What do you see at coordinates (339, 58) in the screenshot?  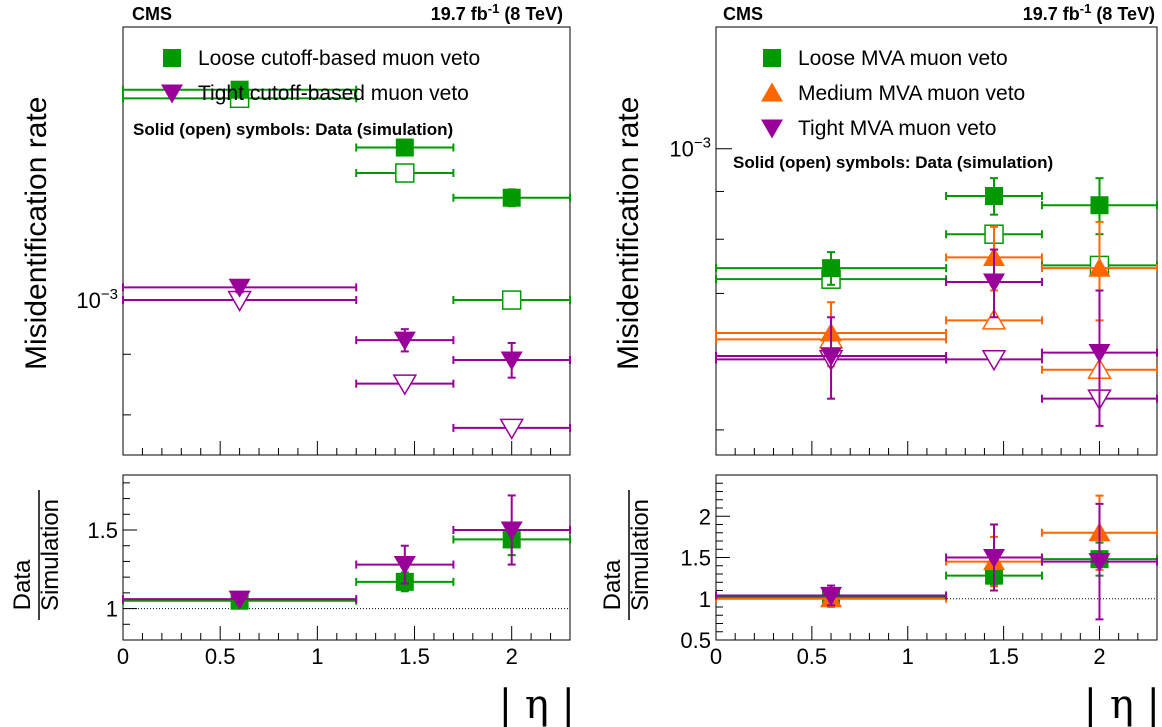 I see `legend-entry-label: Loose cutoff-based muon veto` at bounding box center [339, 58].